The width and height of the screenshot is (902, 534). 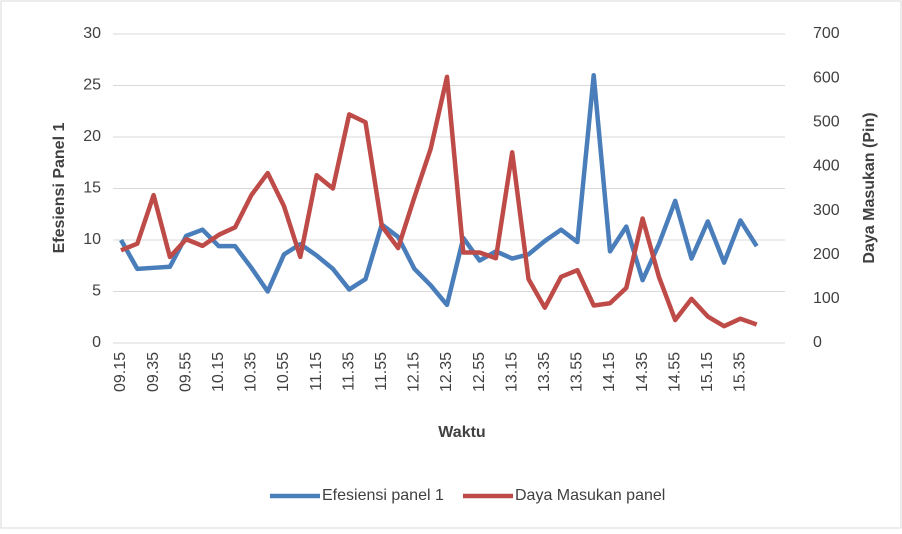 What do you see at coordinates (316, 371) in the screenshot?
I see `x-tick-label: 11.15` at bounding box center [316, 371].